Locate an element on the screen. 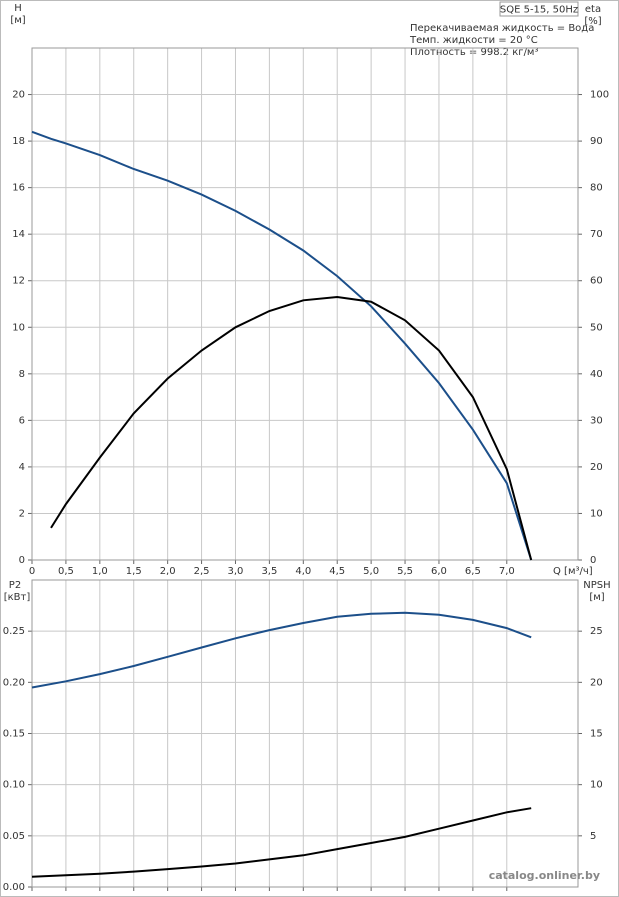 This screenshot has width=619, height=897. y2-tick-label: 40 is located at coordinates (596, 374).